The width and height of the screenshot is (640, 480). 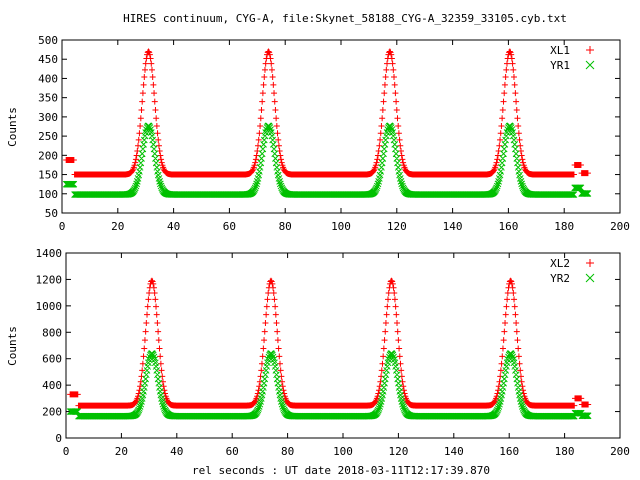 I want to click on series-markers-yr2, so click(x=329, y=385).